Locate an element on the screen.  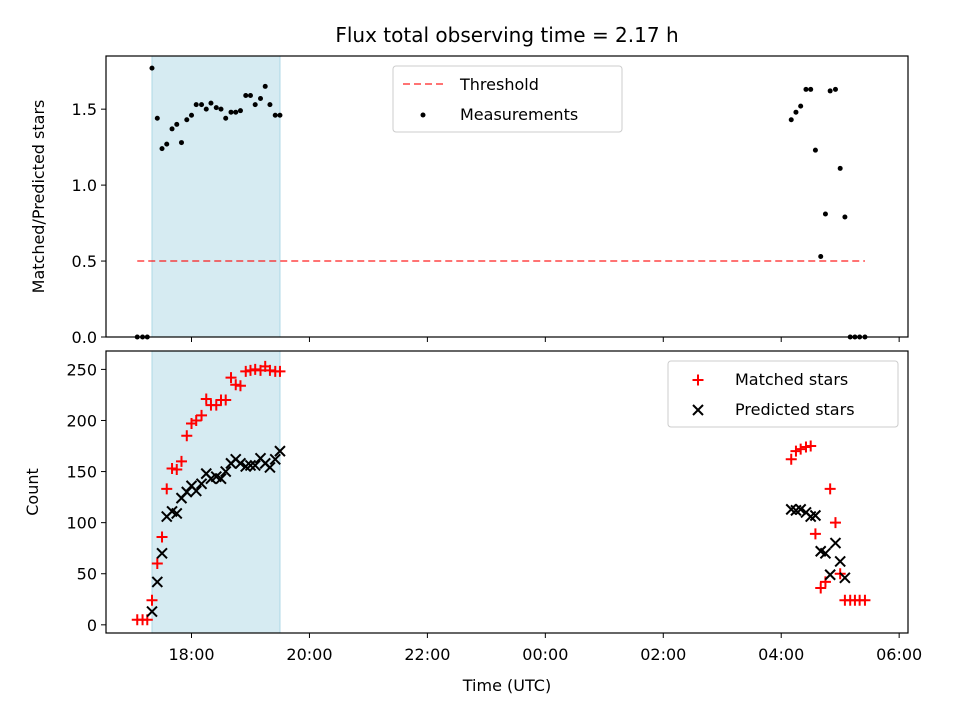
legend-box is located at coordinates (507, 99).